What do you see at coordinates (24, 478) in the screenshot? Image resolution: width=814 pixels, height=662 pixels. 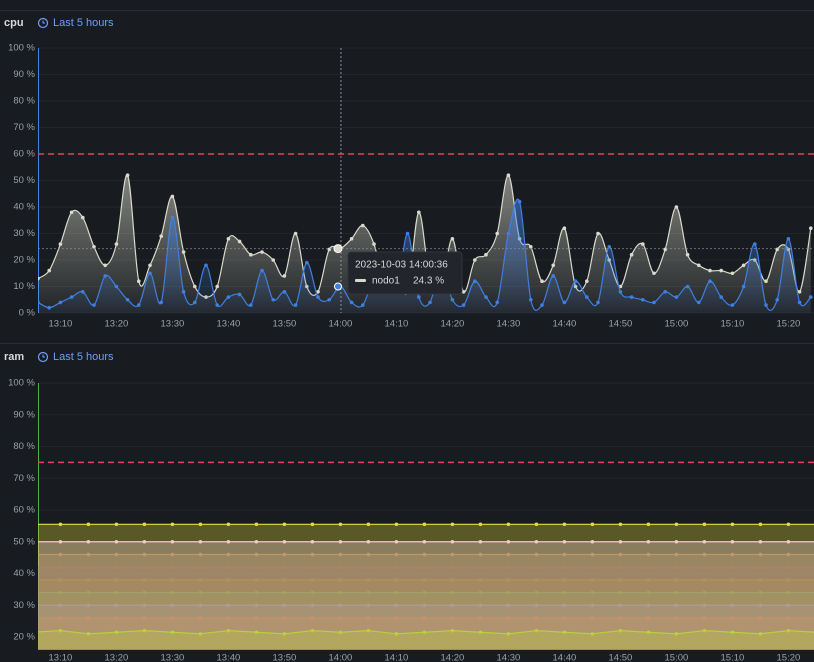 I see `y-tick-label: 70 %` at bounding box center [24, 478].